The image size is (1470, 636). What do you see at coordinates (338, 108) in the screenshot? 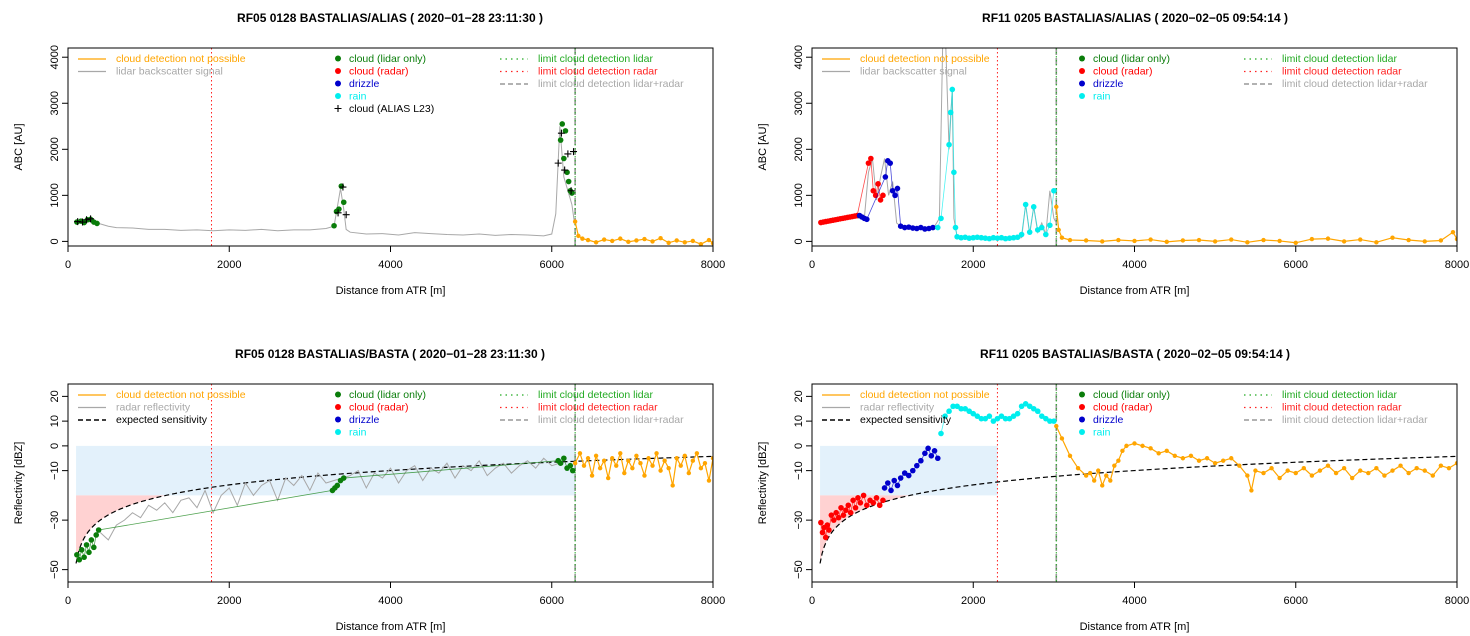
I see `legend-plus-swatch` at bounding box center [338, 108].